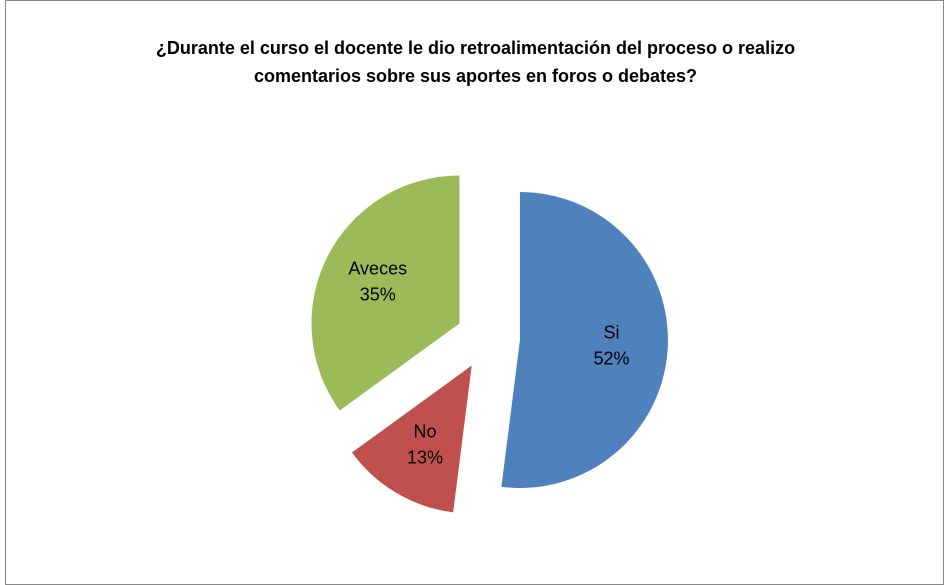 Image resolution: width=951 pixels, height=585 pixels. What do you see at coordinates (378, 295) in the screenshot?
I see `slice-value-label: 35%` at bounding box center [378, 295].